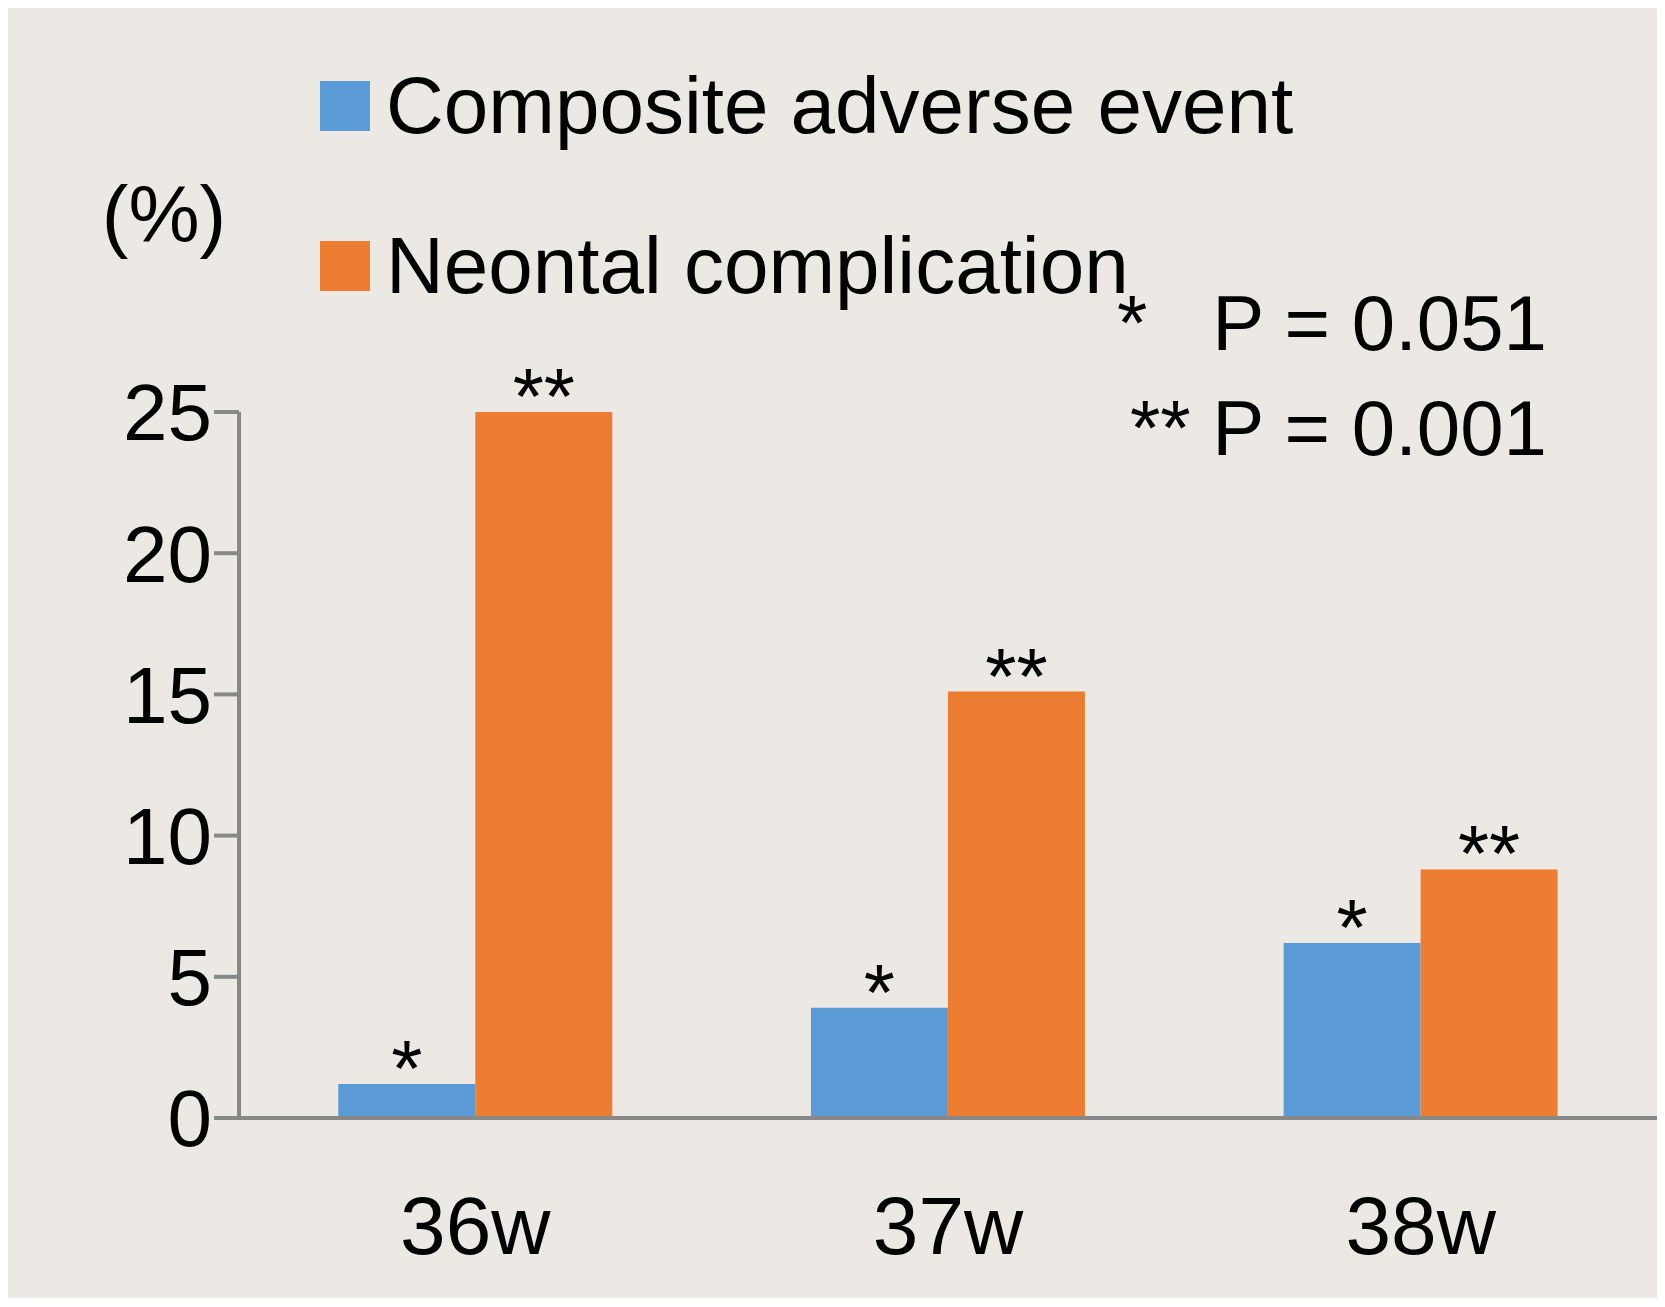 The image size is (1665, 1307). What do you see at coordinates (1421, 1226) in the screenshot?
I see `x-tick-label: 38w` at bounding box center [1421, 1226].